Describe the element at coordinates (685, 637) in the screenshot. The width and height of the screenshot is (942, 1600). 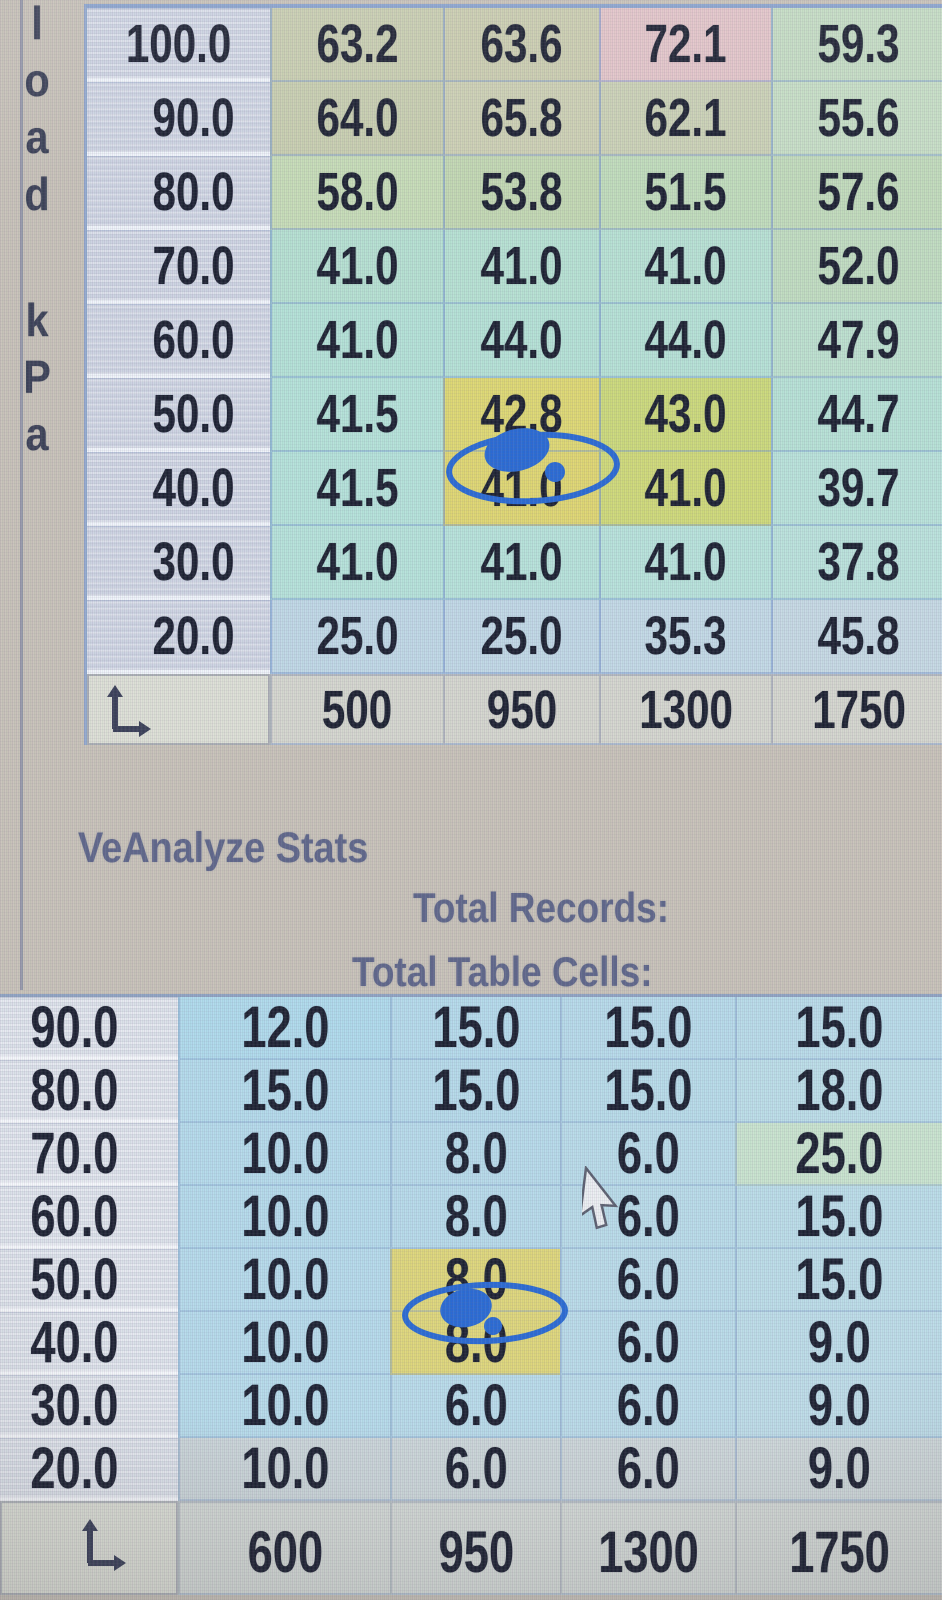
I see `table-cell: 35.3` at that location.